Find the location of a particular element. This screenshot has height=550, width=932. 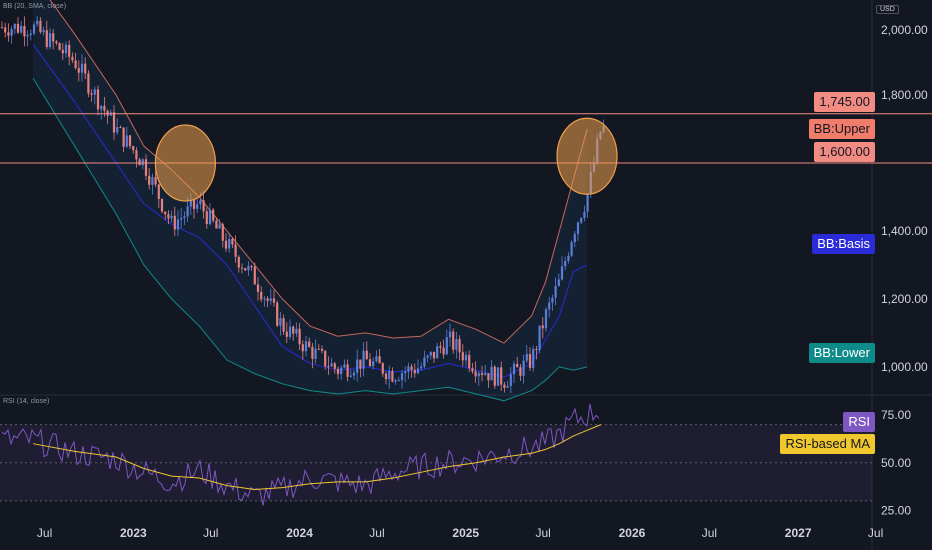

rsi-ma-line is located at coordinates (317, 457).